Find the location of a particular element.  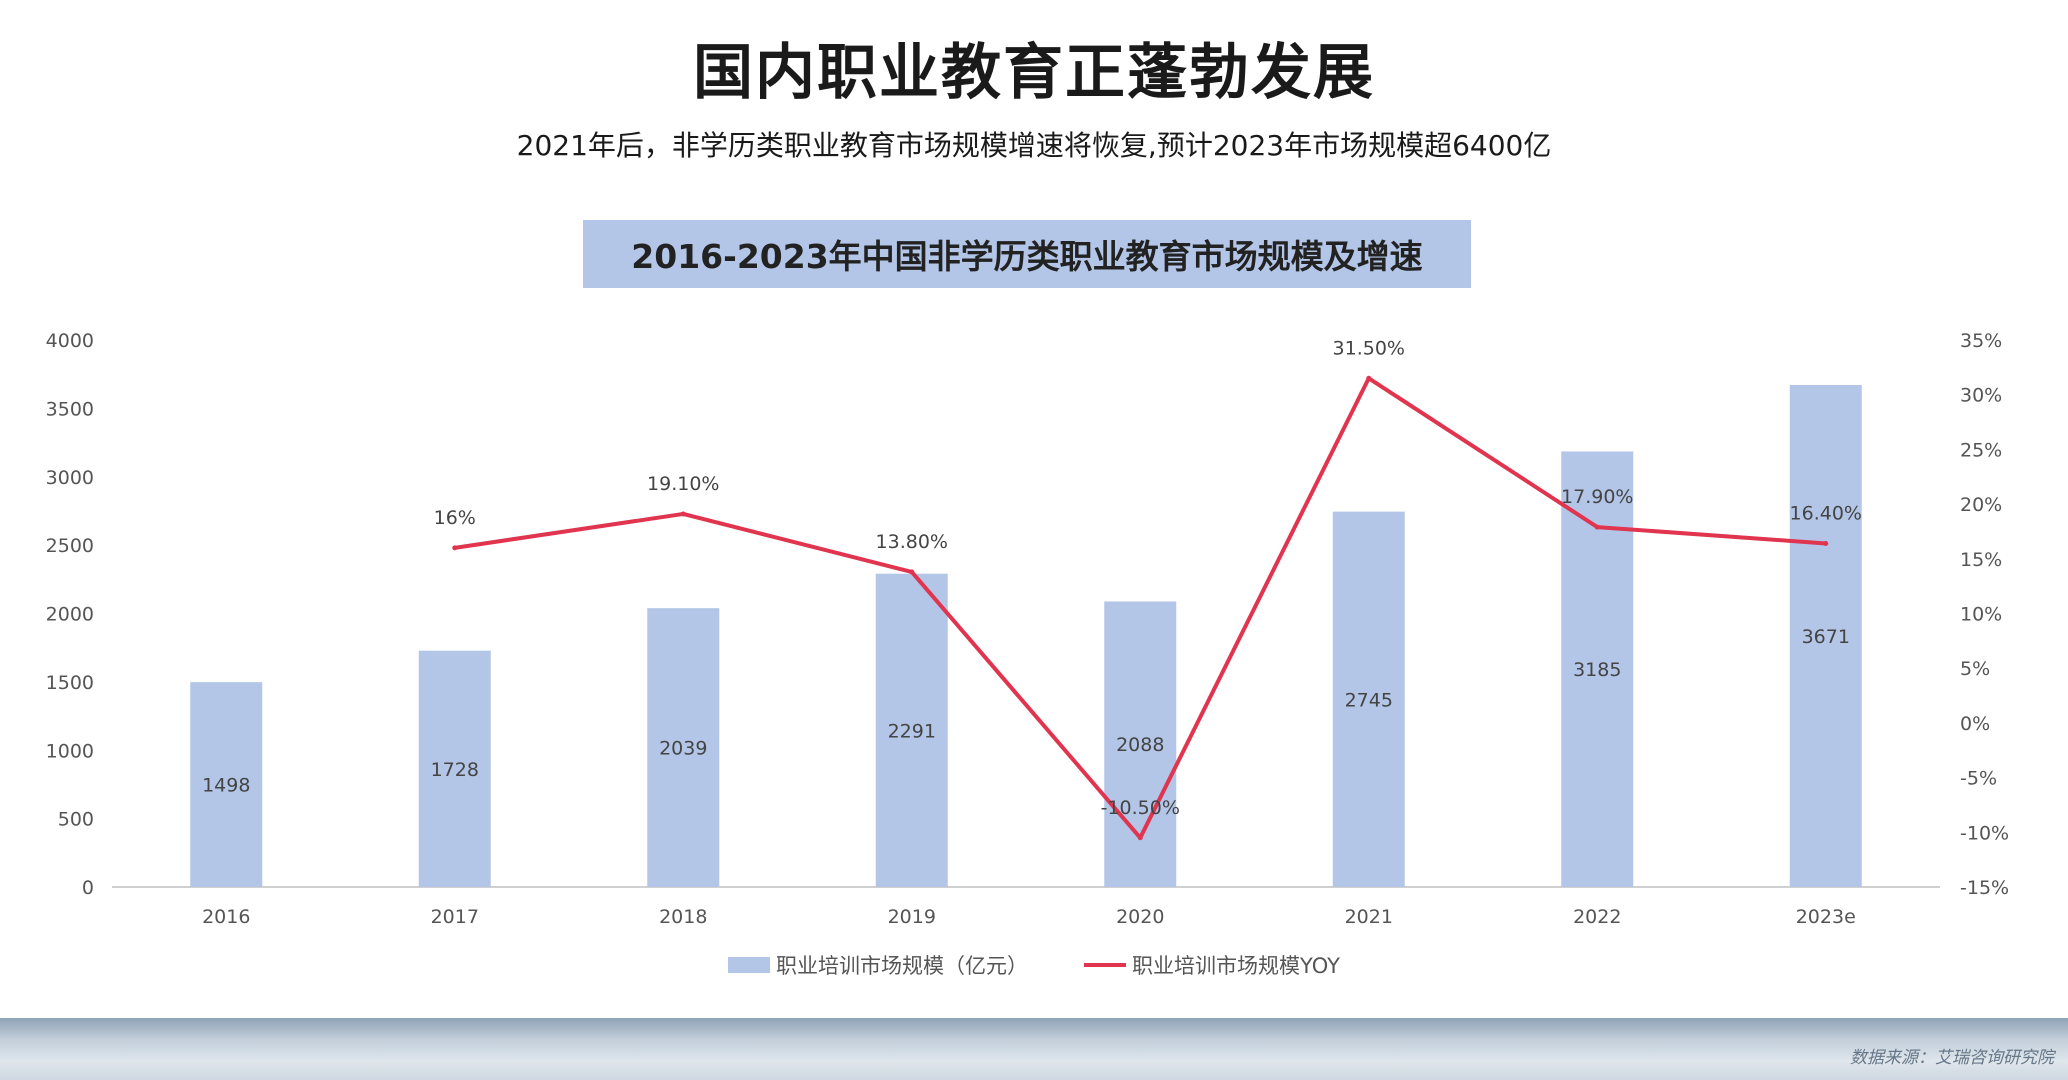

x-tick-label: 2016 is located at coordinates (226, 917).